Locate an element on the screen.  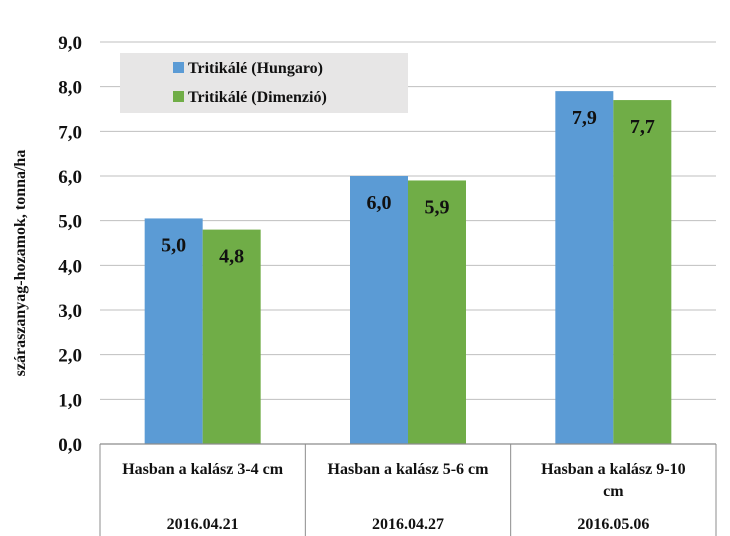
category-date: 2016.04.27 is located at coordinates (408, 524).